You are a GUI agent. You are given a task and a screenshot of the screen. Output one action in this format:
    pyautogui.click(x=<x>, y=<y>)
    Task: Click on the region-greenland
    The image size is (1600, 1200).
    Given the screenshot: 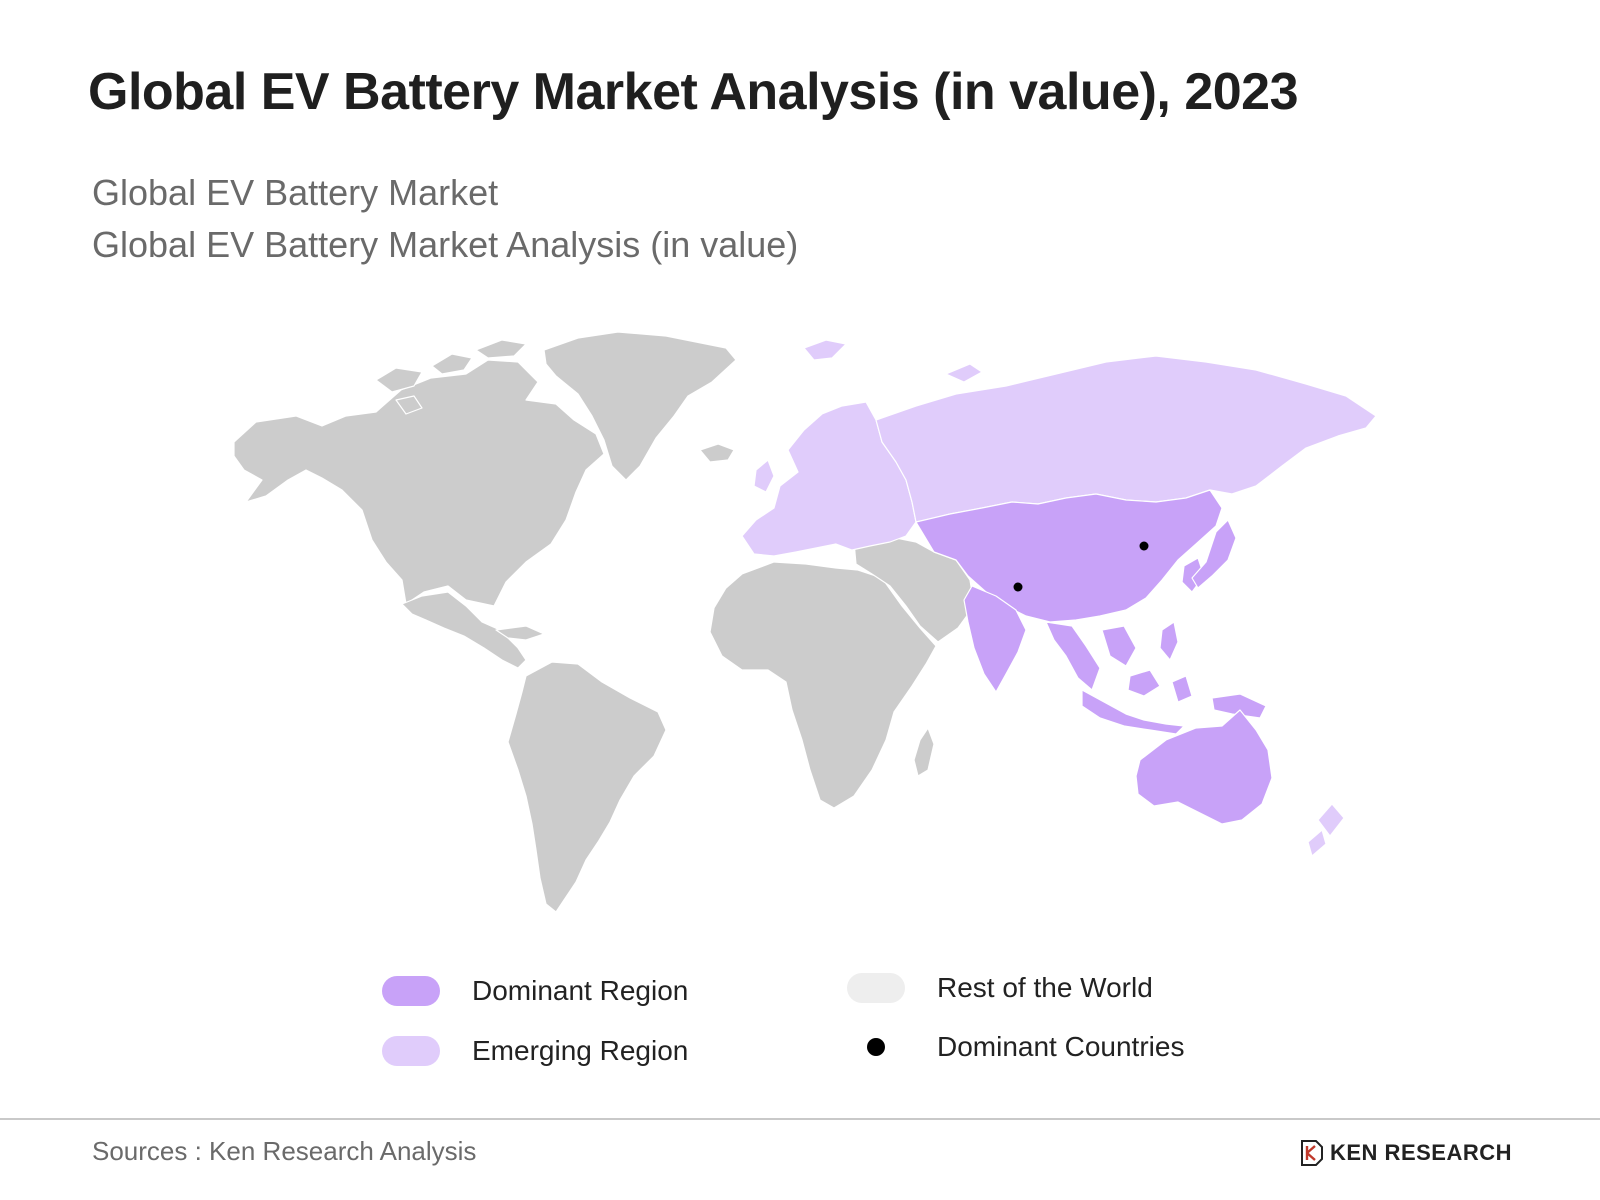 What is the action you would take?
    pyautogui.click(x=640, y=406)
    